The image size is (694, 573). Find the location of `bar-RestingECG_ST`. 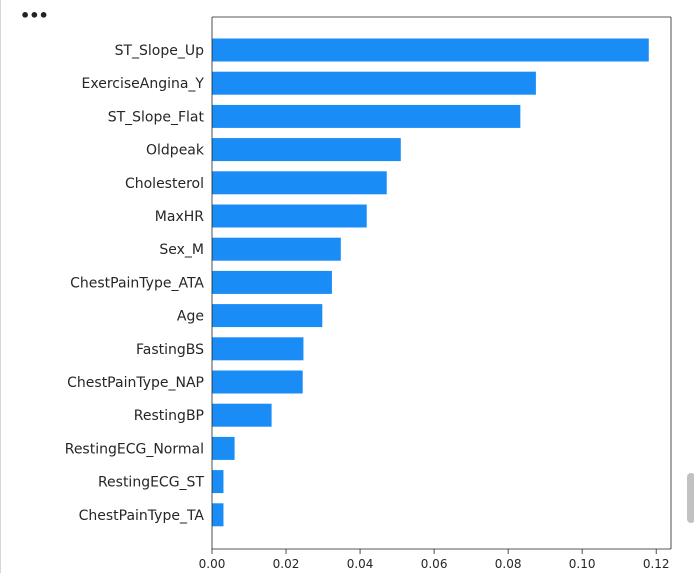

bar-RestingECG_ST is located at coordinates (218, 482).